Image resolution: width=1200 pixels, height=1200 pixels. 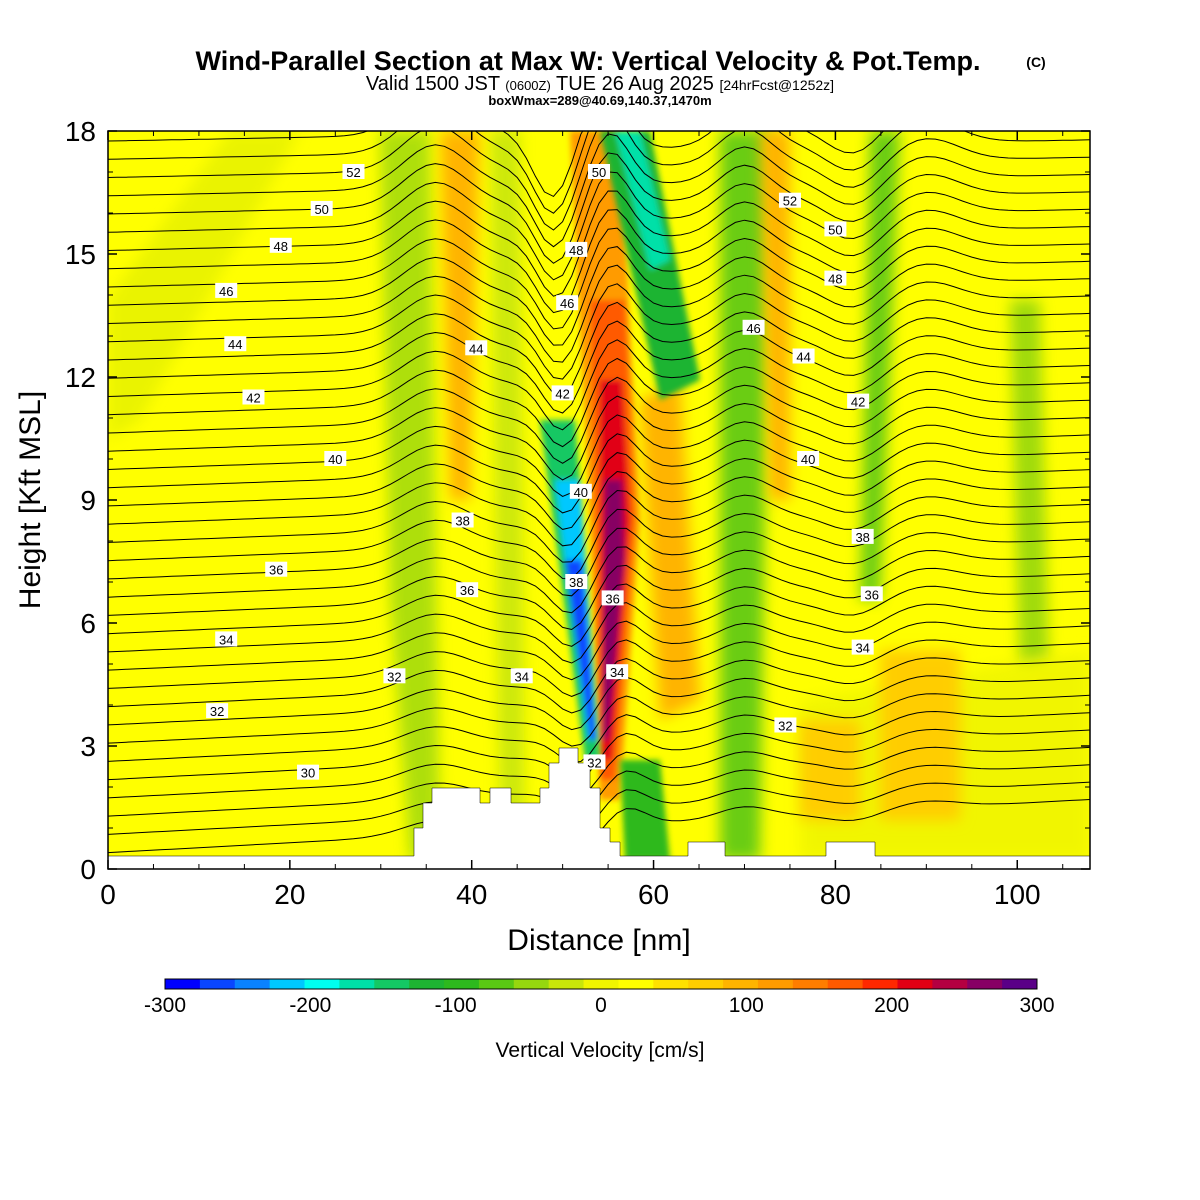 What do you see at coordinates (598, 940) in the screenshot?
I see `x-axis-label: Distance [nm]` at bounding box center [598, 940].